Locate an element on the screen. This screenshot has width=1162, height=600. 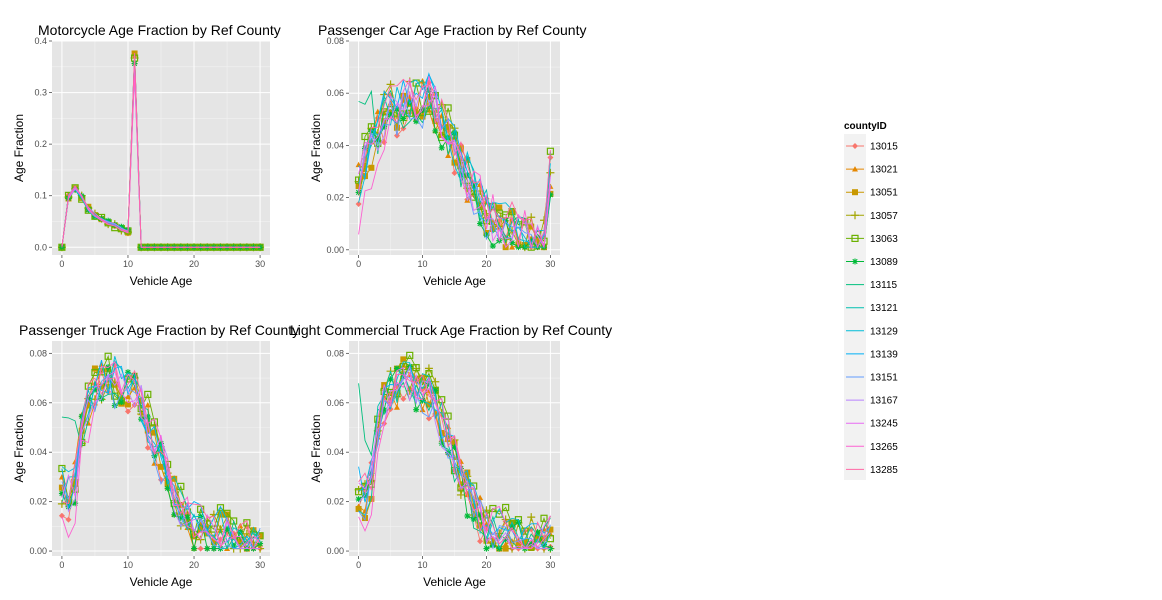
legend-entry-13015: 13015 is located at coordinates (872, 147).